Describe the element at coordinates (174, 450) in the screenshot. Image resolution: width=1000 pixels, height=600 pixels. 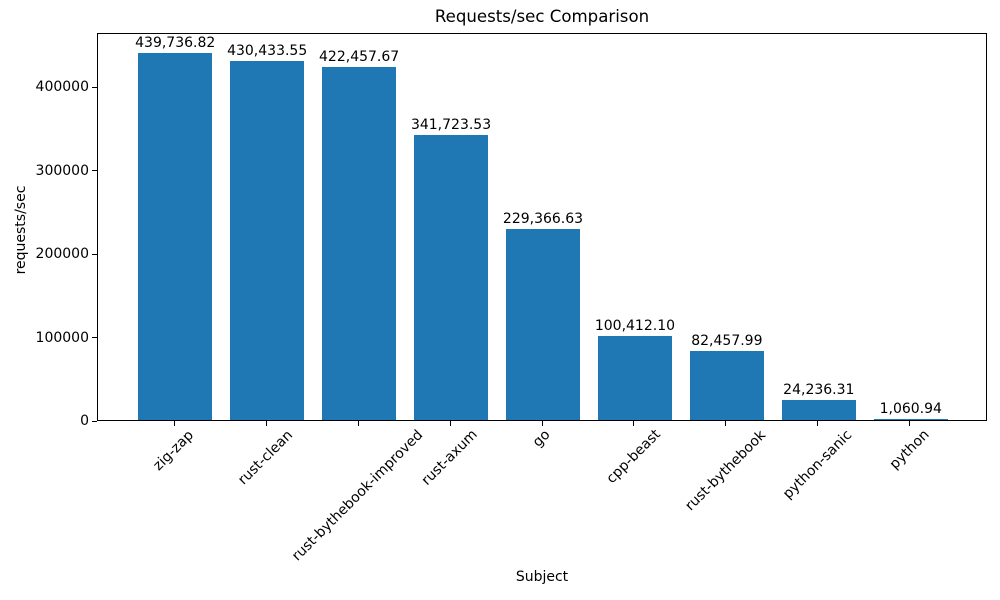
I see `x-tick-label: zig-zap` at that location.